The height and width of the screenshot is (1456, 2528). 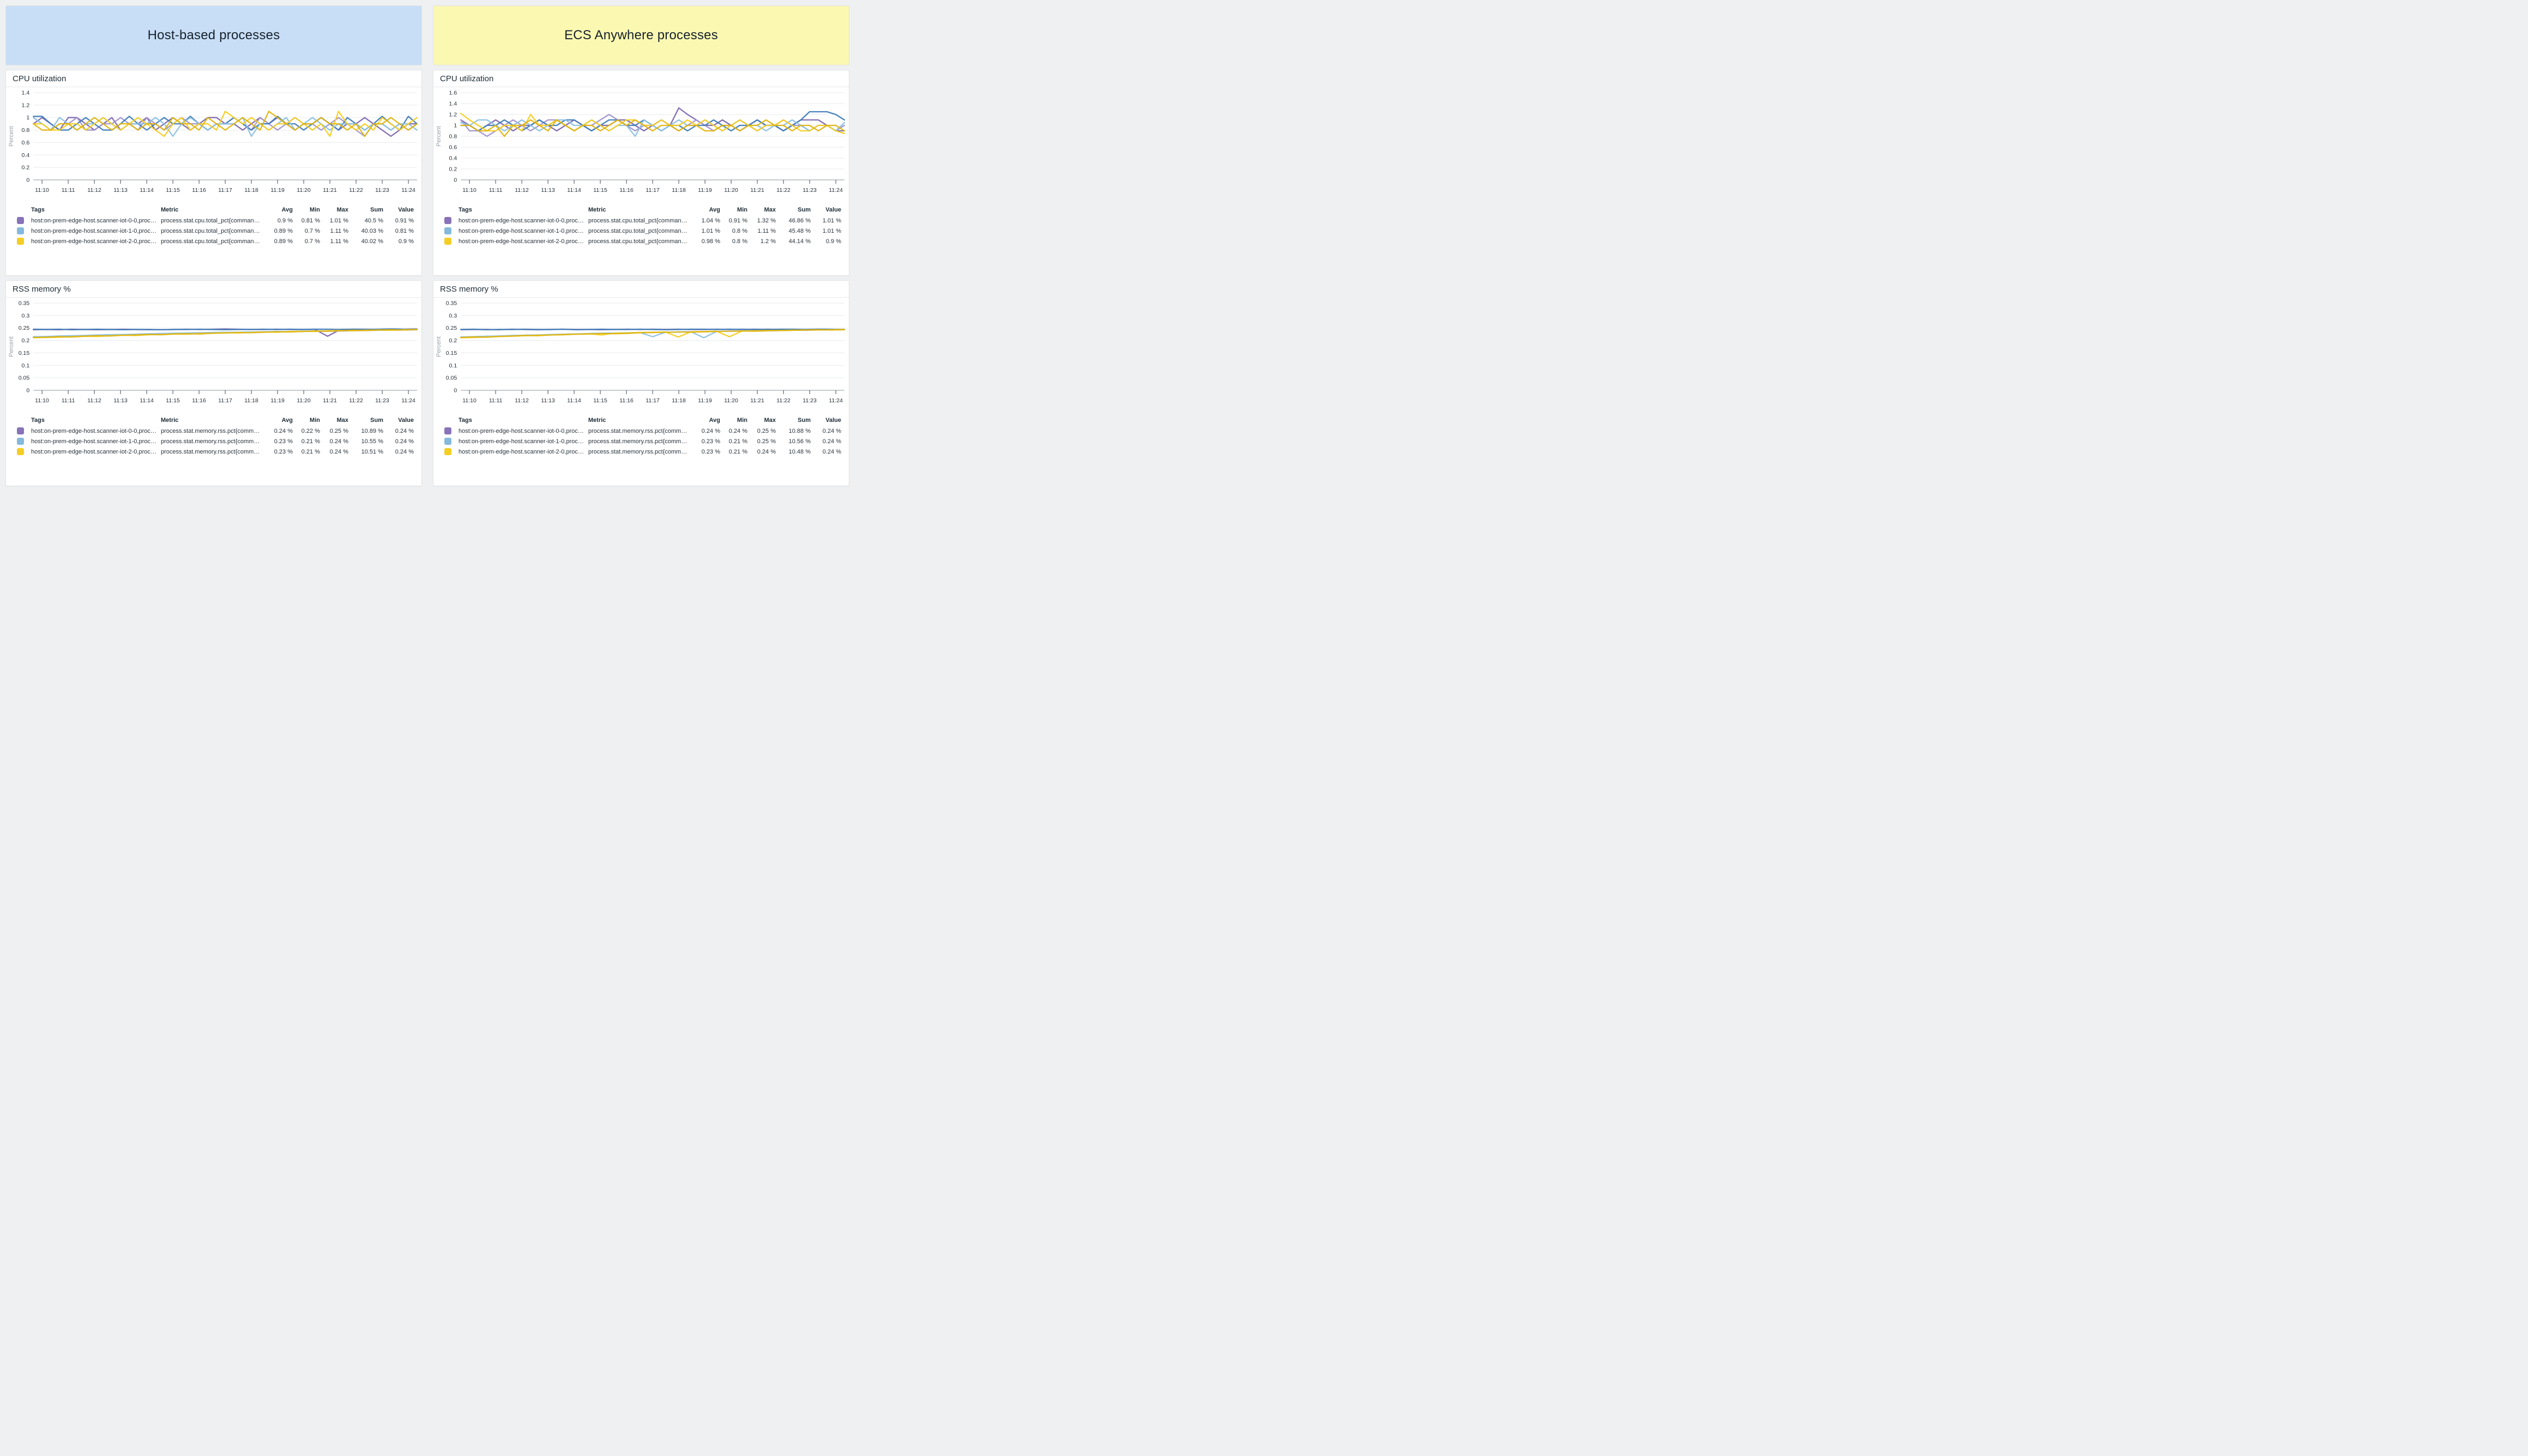 I want to click on svg-text: 11:22, so click(x=783, y=400).